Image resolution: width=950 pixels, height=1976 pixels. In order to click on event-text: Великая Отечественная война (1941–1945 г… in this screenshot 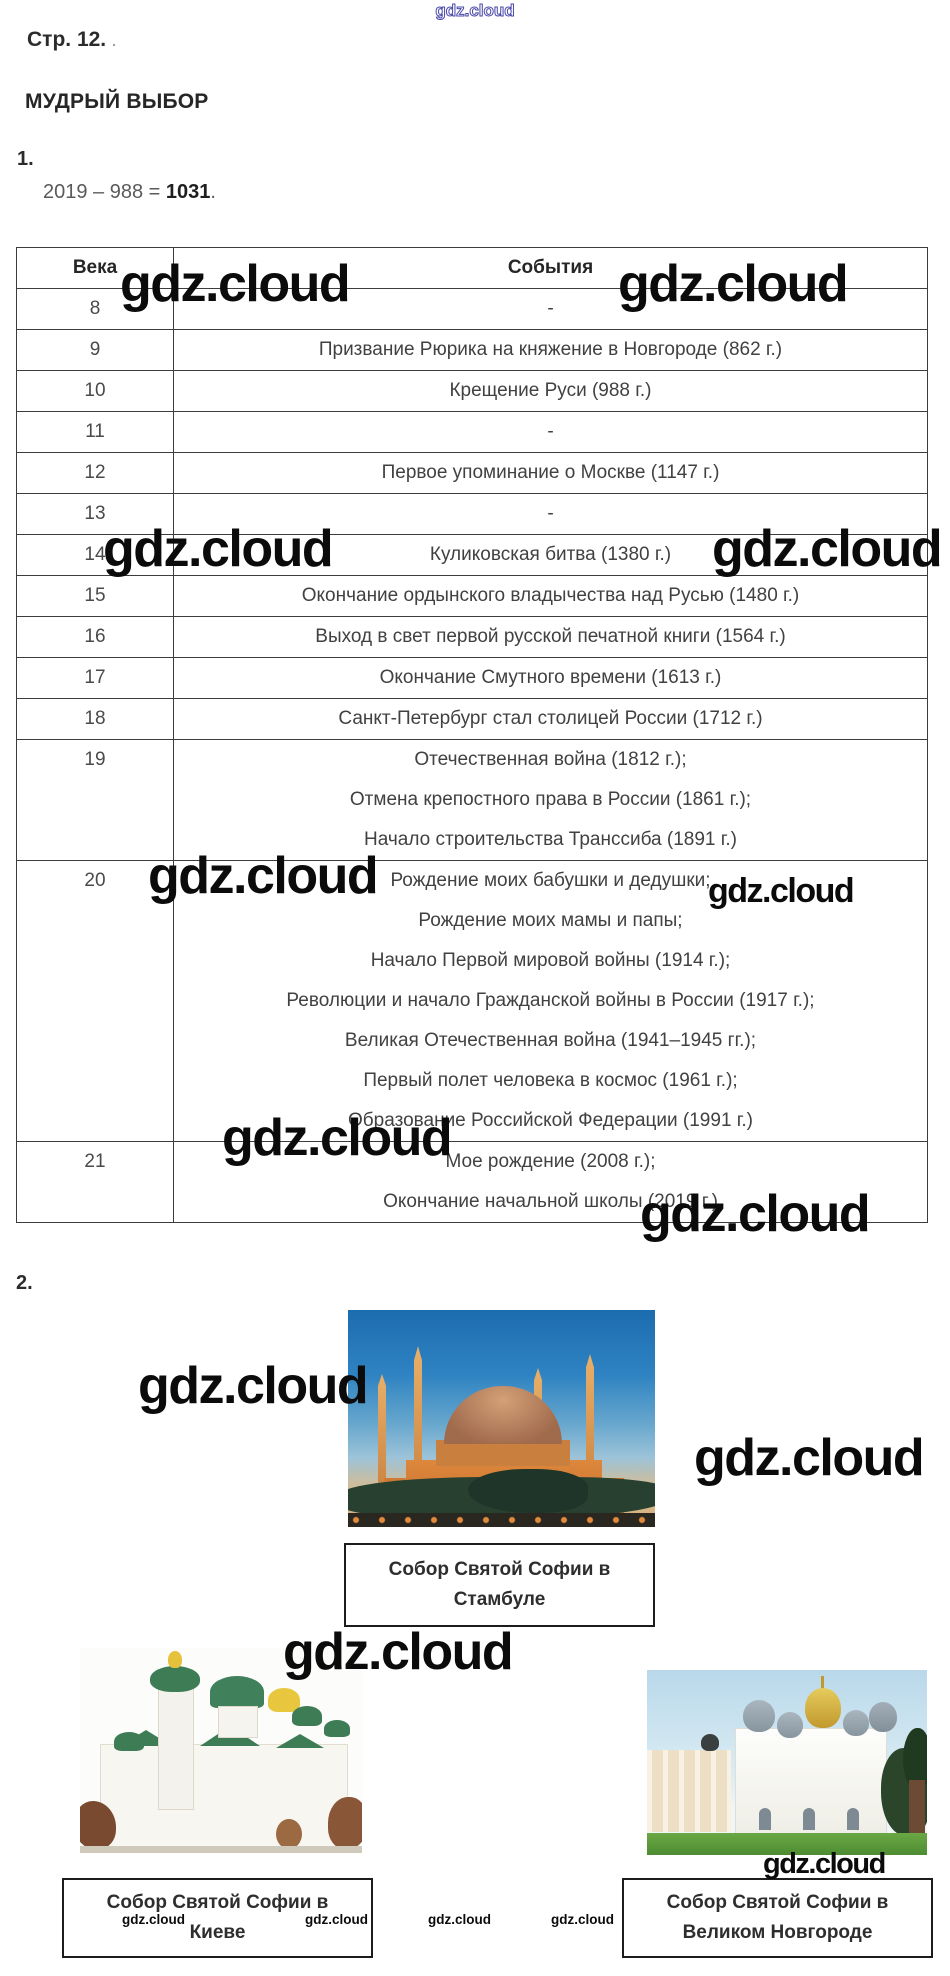, I will do `click(550, 1040)`.